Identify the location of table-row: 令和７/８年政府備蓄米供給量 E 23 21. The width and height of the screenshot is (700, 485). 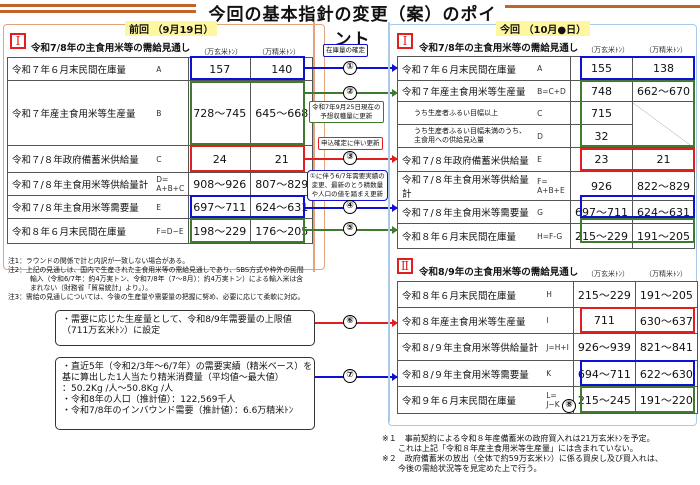
(546, 159).